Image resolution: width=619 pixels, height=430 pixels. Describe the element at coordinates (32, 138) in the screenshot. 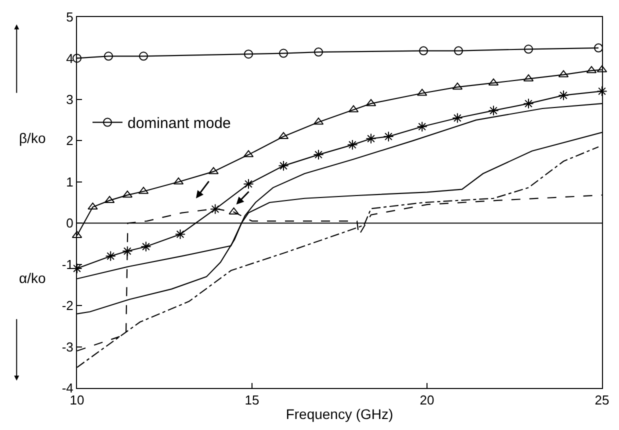

I see `text: β/ko` at that location.